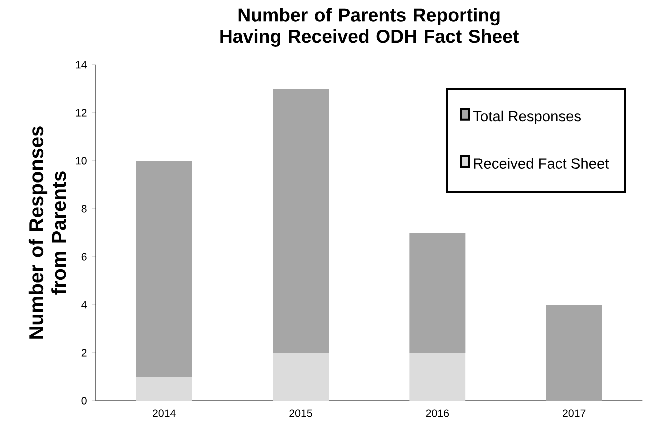  I want to click on x-tick-label: 2015, so click(301, 414).